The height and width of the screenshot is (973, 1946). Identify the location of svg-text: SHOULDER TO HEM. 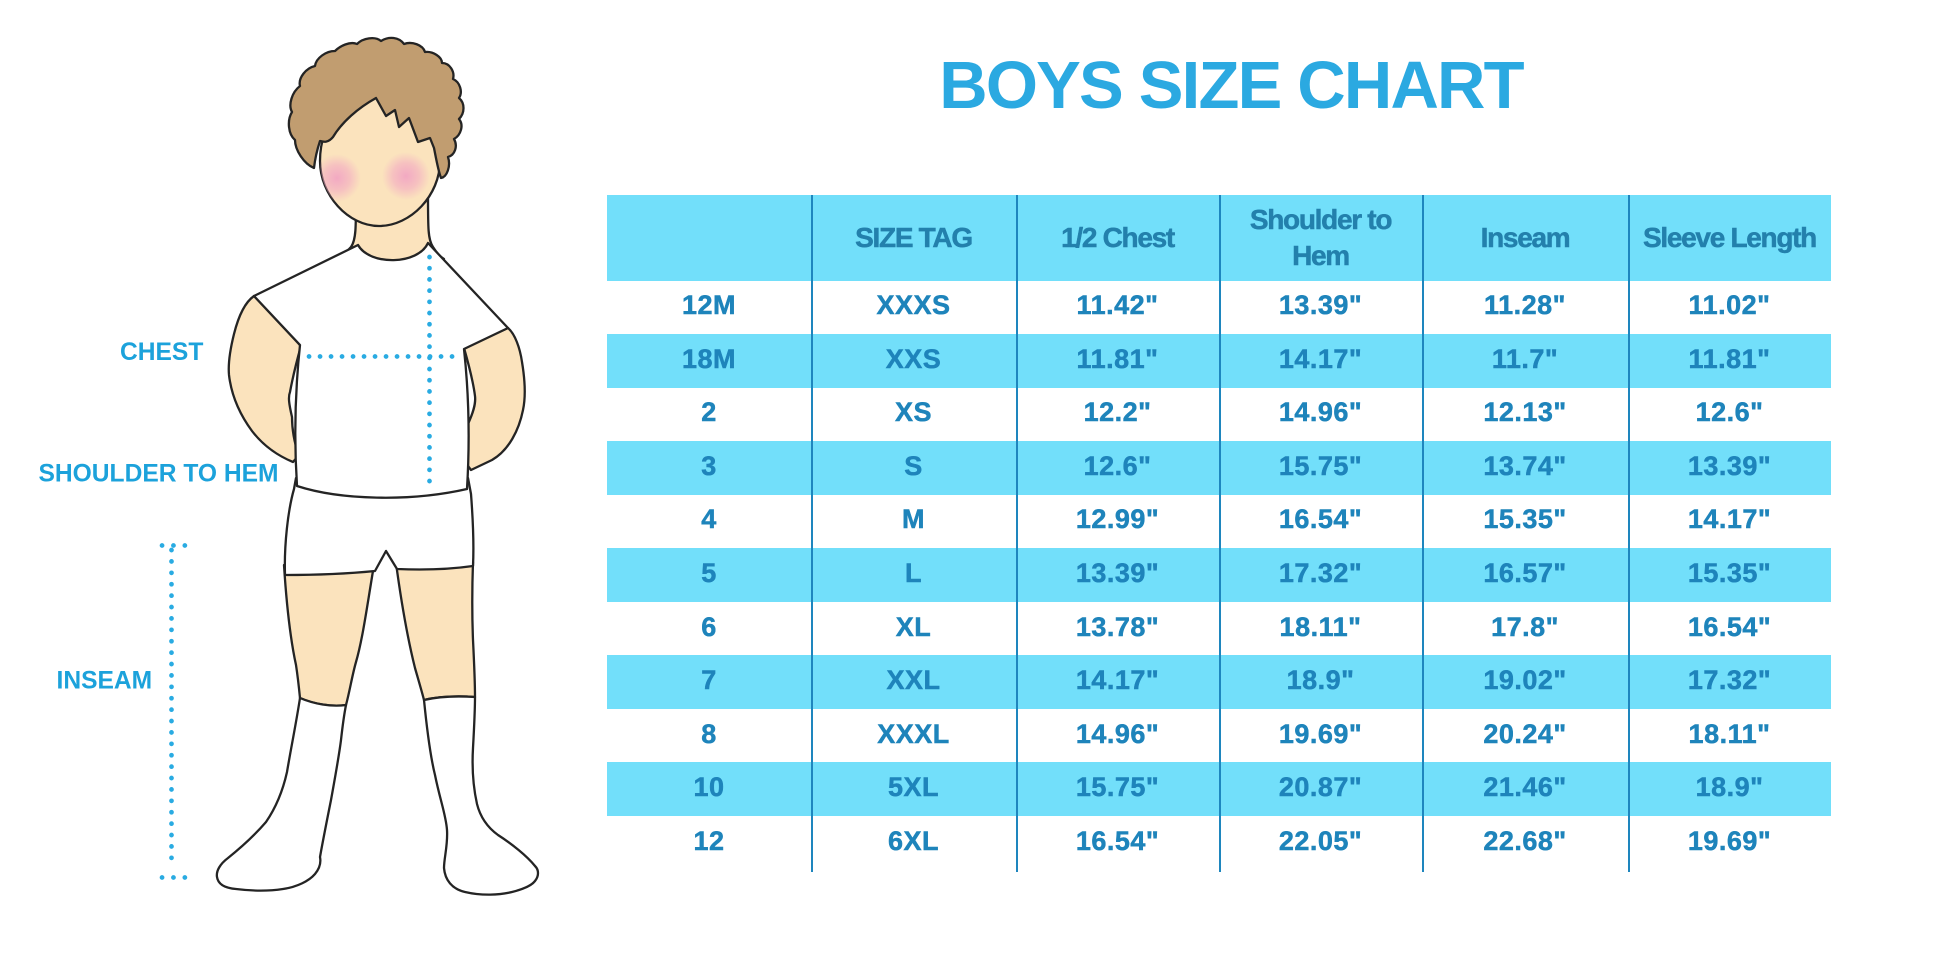
(159, 474).